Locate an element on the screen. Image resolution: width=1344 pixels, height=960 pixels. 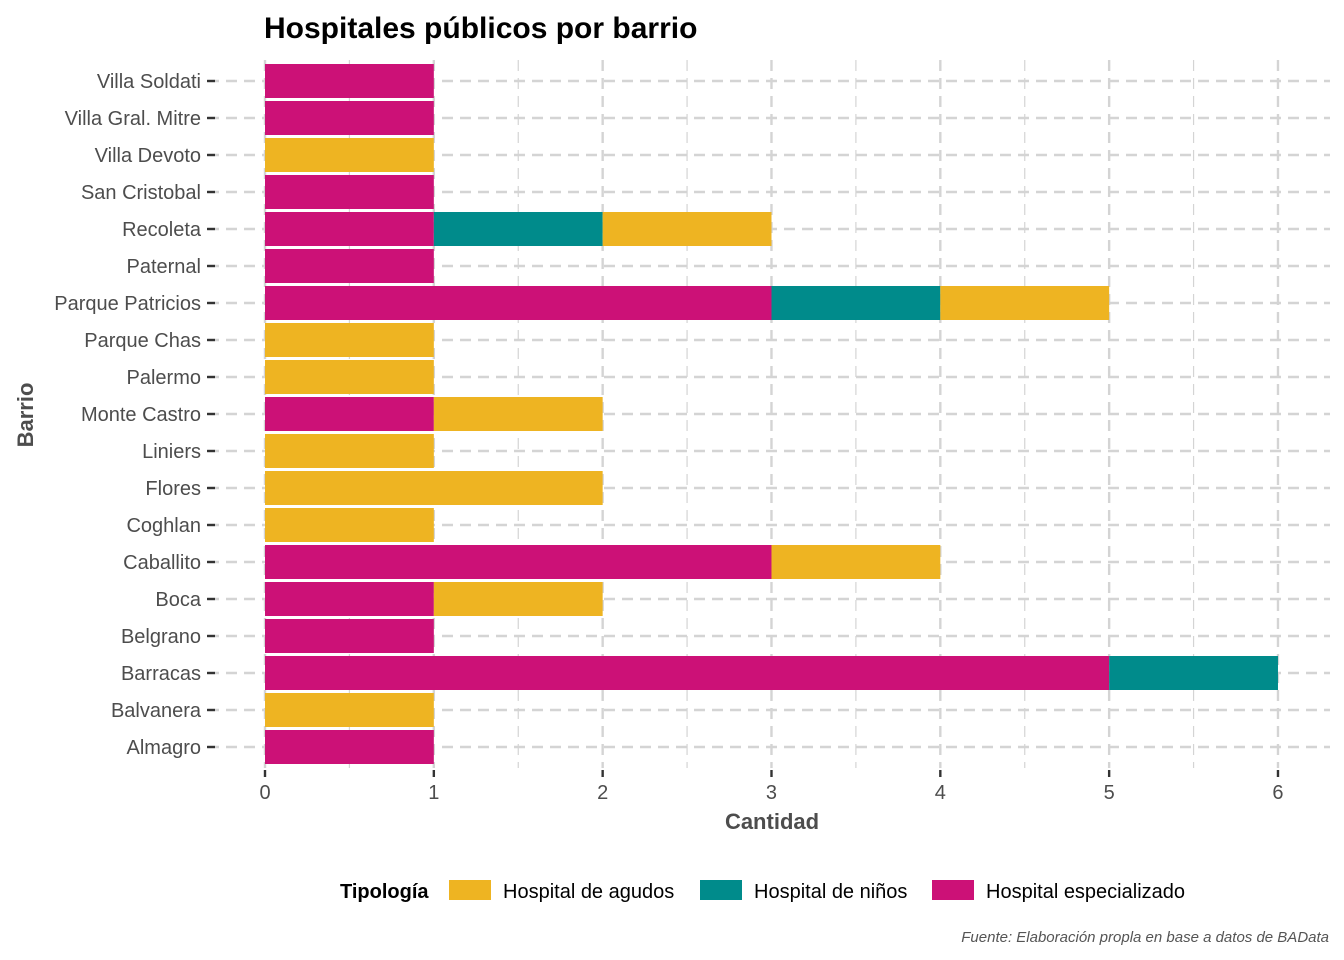
y-tick-label: Recoleta is located at coordinates (162, 230).